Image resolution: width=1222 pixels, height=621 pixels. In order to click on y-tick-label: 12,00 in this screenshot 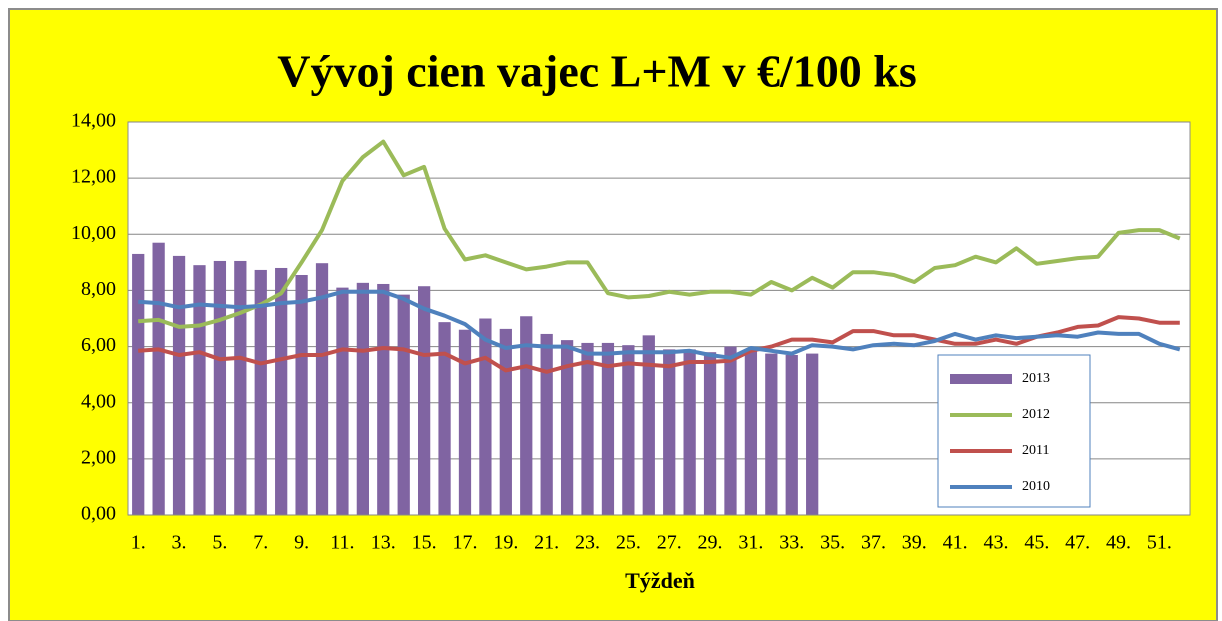, I will do `click(93, 177)`.